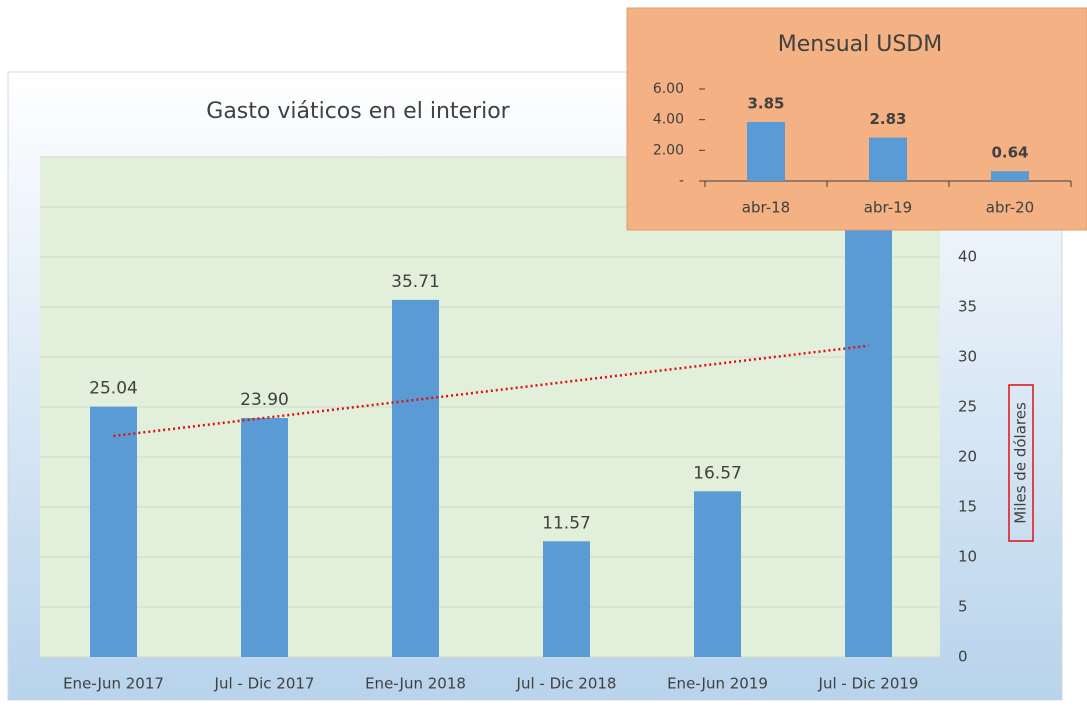  Describe the element at coordinates (717, 684) in the screenshot. I see `x-tick-label: Ene-Jun 2019` at that location.